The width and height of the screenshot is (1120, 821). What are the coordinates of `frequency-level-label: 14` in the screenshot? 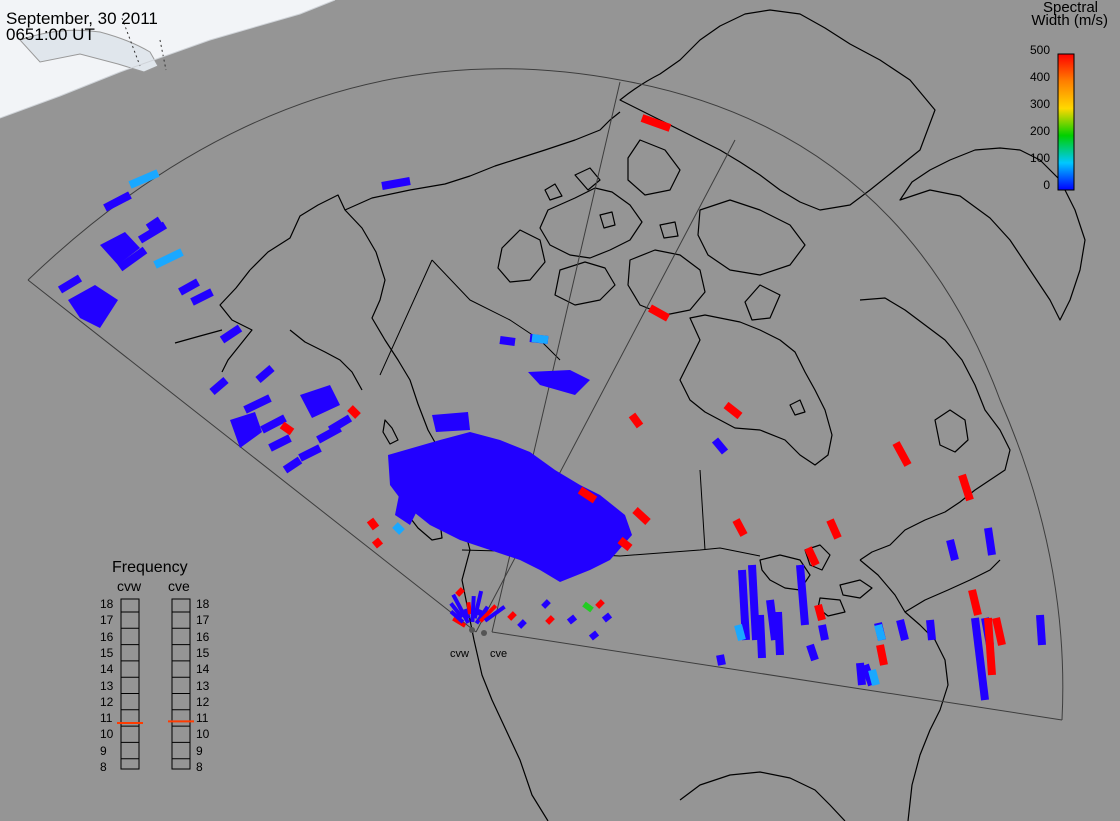 It's located at (203, 669).